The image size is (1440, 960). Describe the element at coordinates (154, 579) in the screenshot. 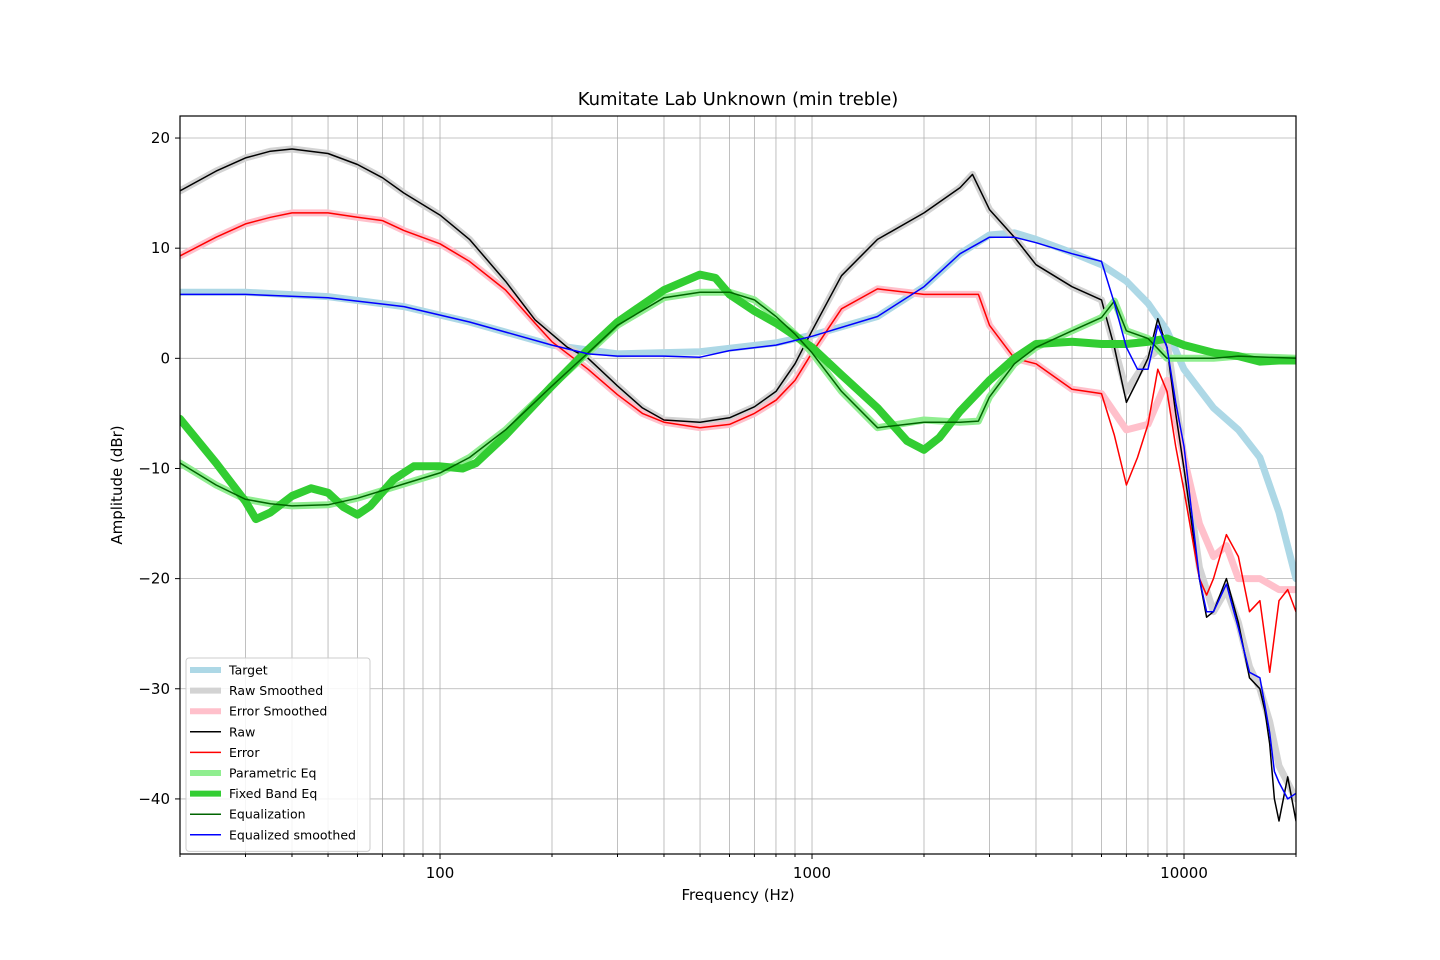

I see `y-tick-label: −20` at that location.